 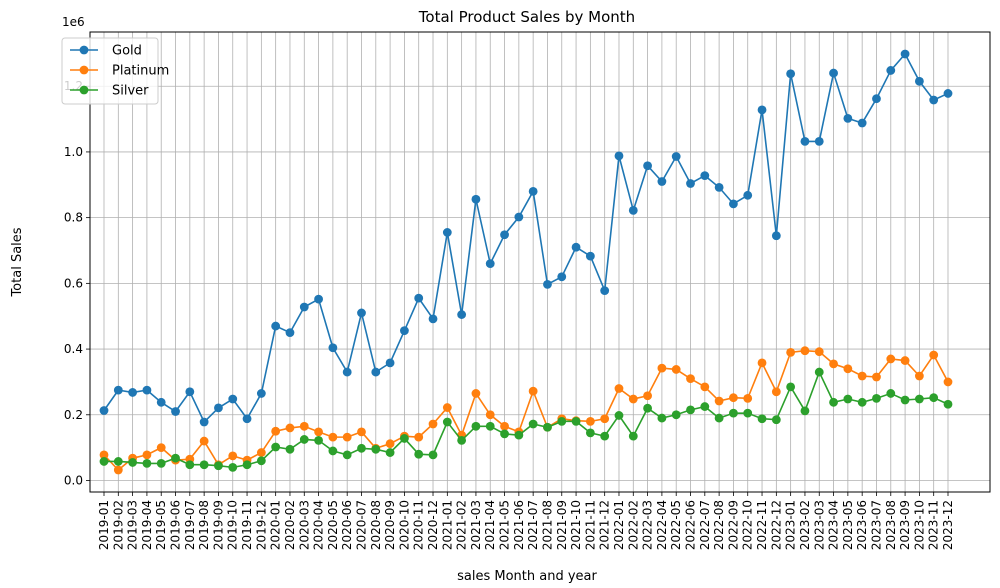 What do you see at coordinates (562, 525) in the screenshot?
I see `x-tick-label: 2021-09` at bounding box center [562, 525].